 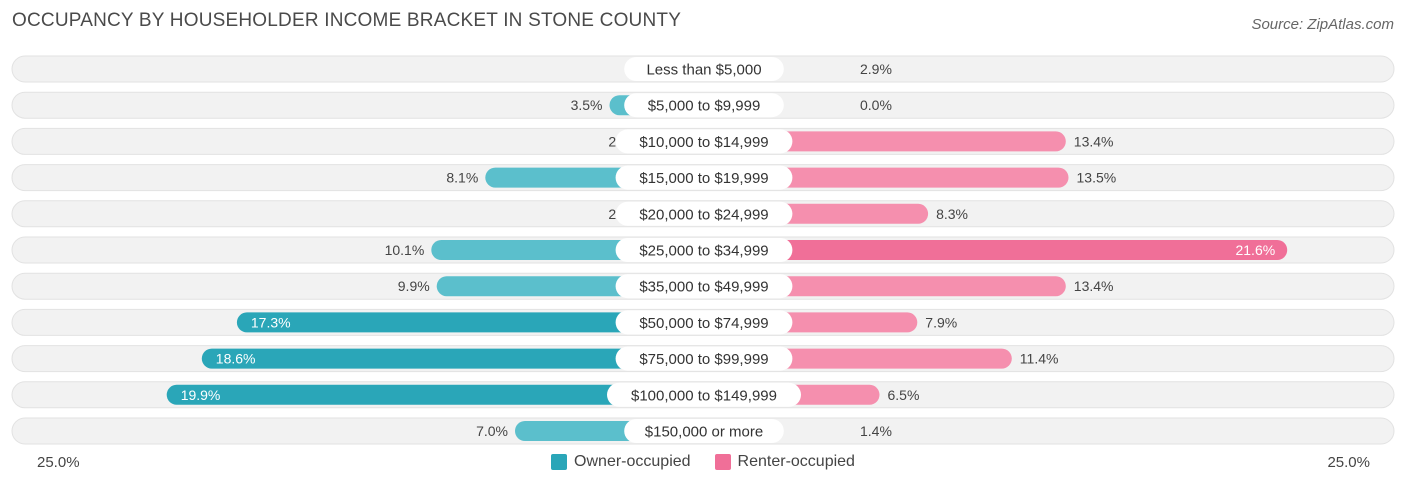 What do you see at coordinates (201, 395) in the screenshot?
I see `owner-value-label: 19.9%` at bounding box center [201, 395].